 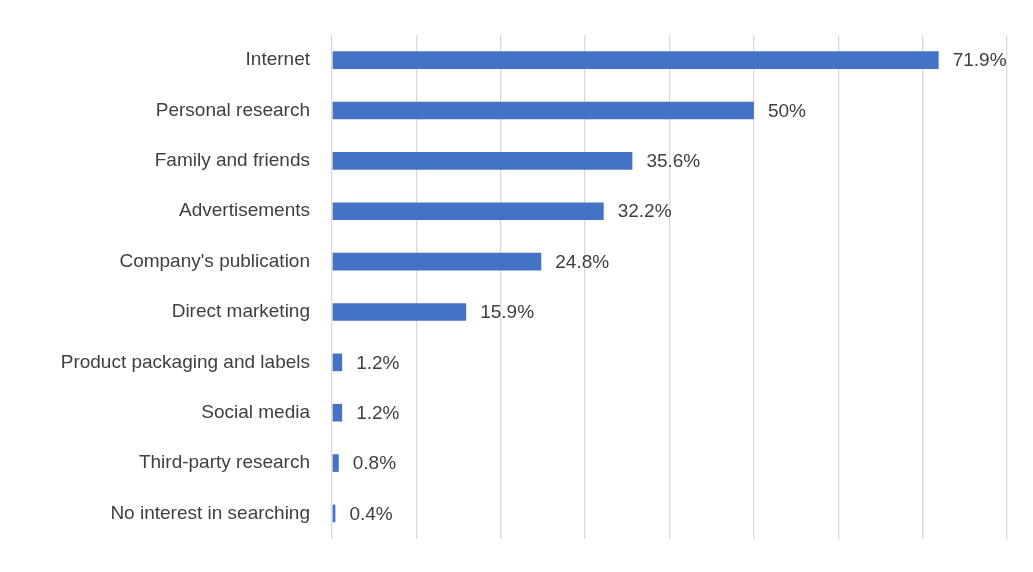 What do you see at coordinates (210, 512) in the screenshot?
I see `y-tick-label: No interest in searching` at bounding box center [210, 512].